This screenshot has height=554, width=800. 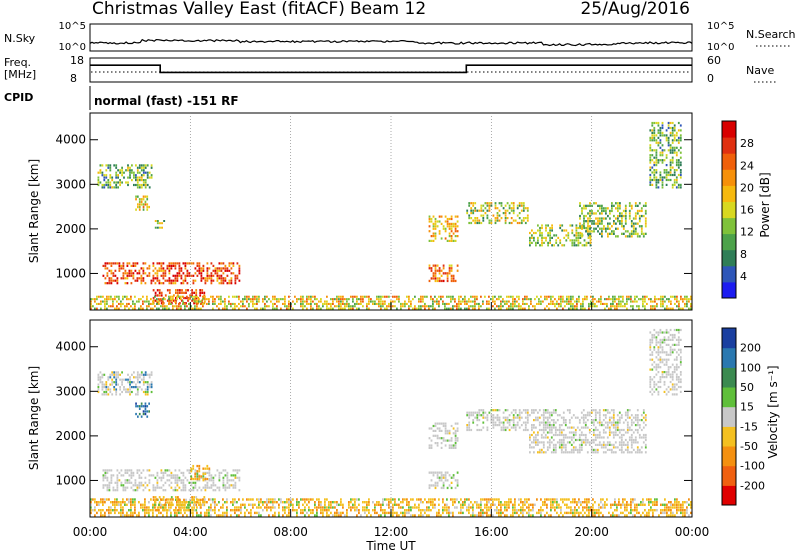 What do you see at coordinates (443, 435) in the screenshot?
I see `velocity-region` at bounding box center [443, 435].